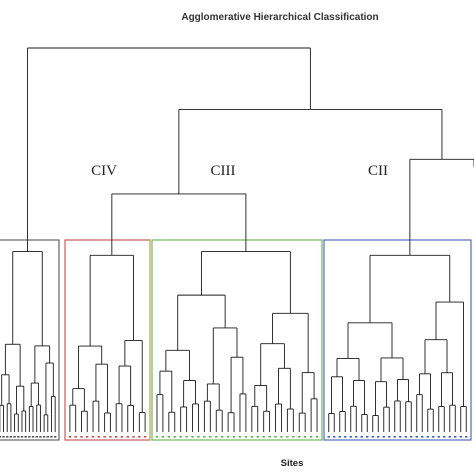 Image resolution: width=474 pixels, height=474 pixels. What do you see at coordinates (292, 463) in the screenshot?
I see `x-axis-label: Sites` at bounding box center [292, 463].